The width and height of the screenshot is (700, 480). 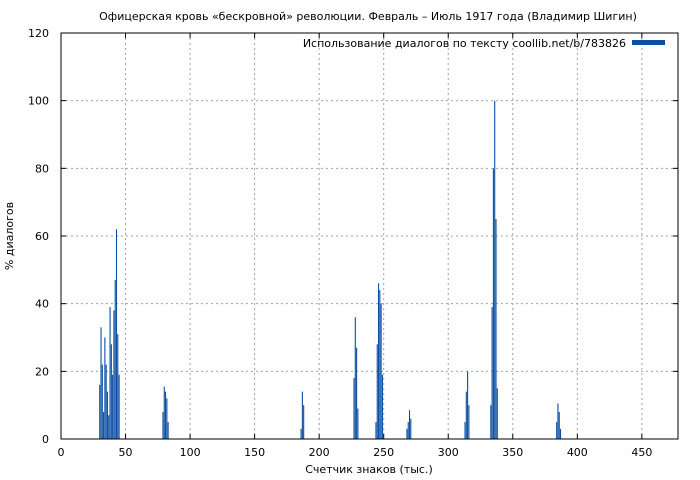 I want to click on x-tick-label: 350, so click(x=512, y=452).